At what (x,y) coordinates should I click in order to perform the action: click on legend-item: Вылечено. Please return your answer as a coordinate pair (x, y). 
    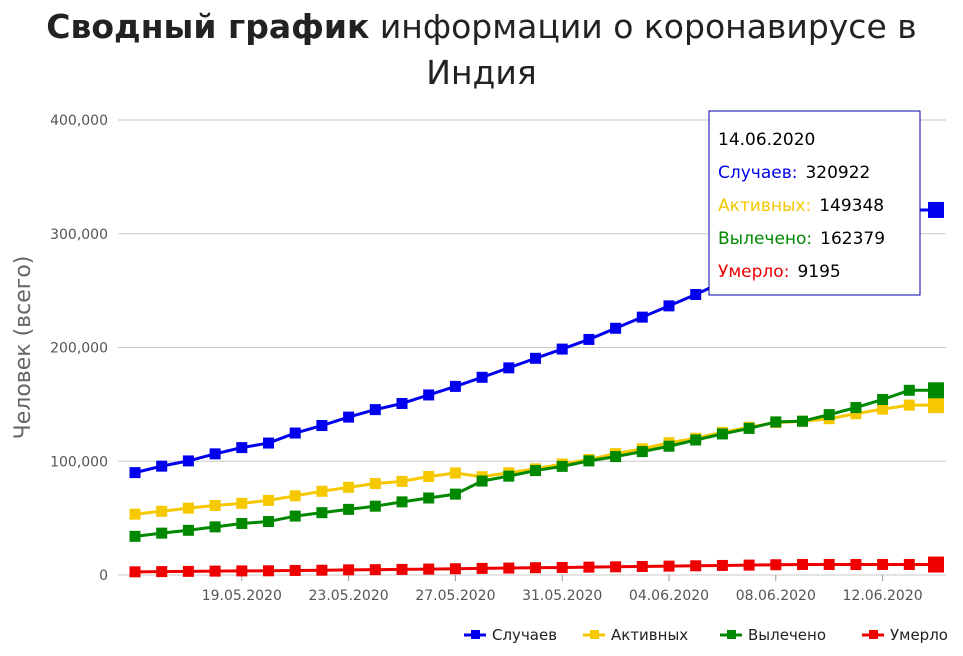
    Looking at the image, I should click on (773, 635).